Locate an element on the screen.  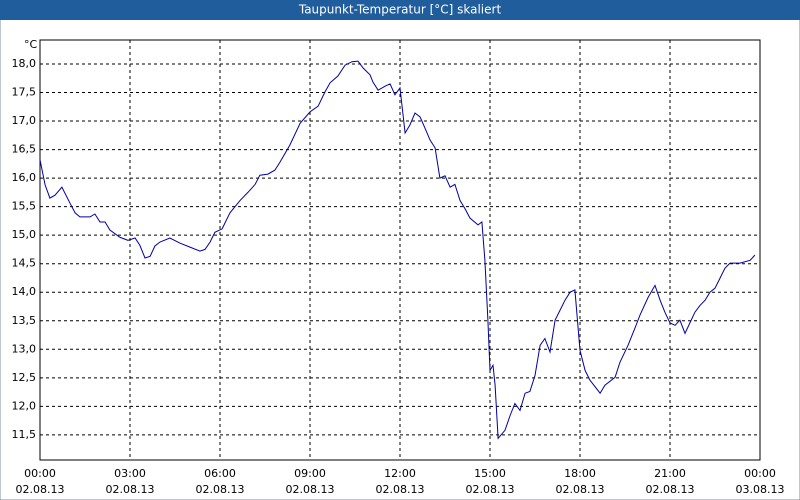
y-tick-label: 13,0 is located at coordinates (24, 348).